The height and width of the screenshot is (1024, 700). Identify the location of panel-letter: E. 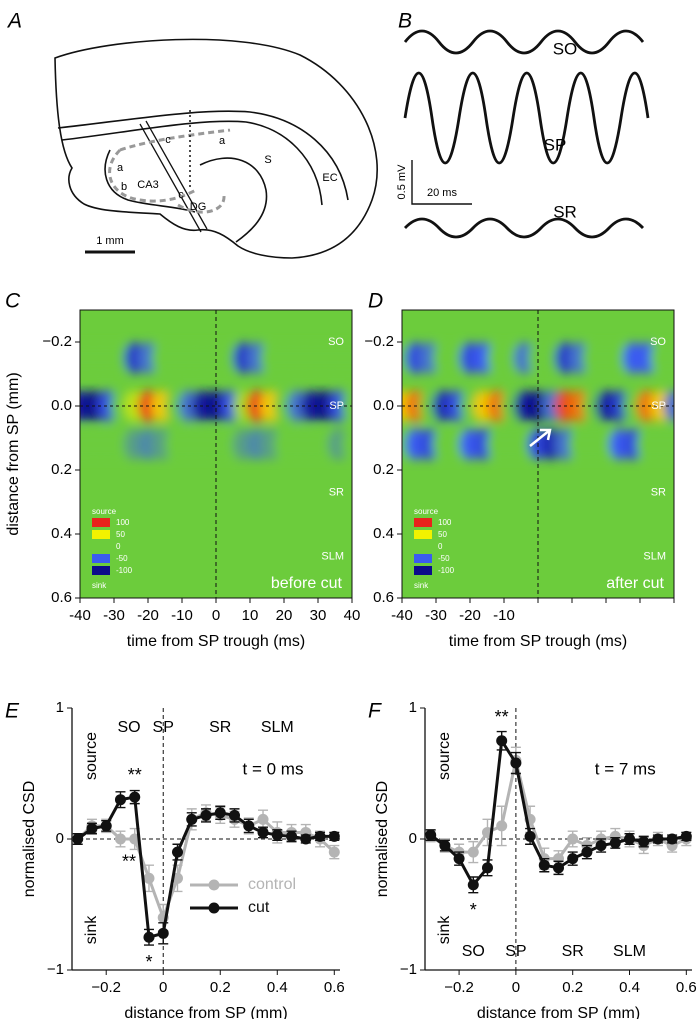
(12, 711).